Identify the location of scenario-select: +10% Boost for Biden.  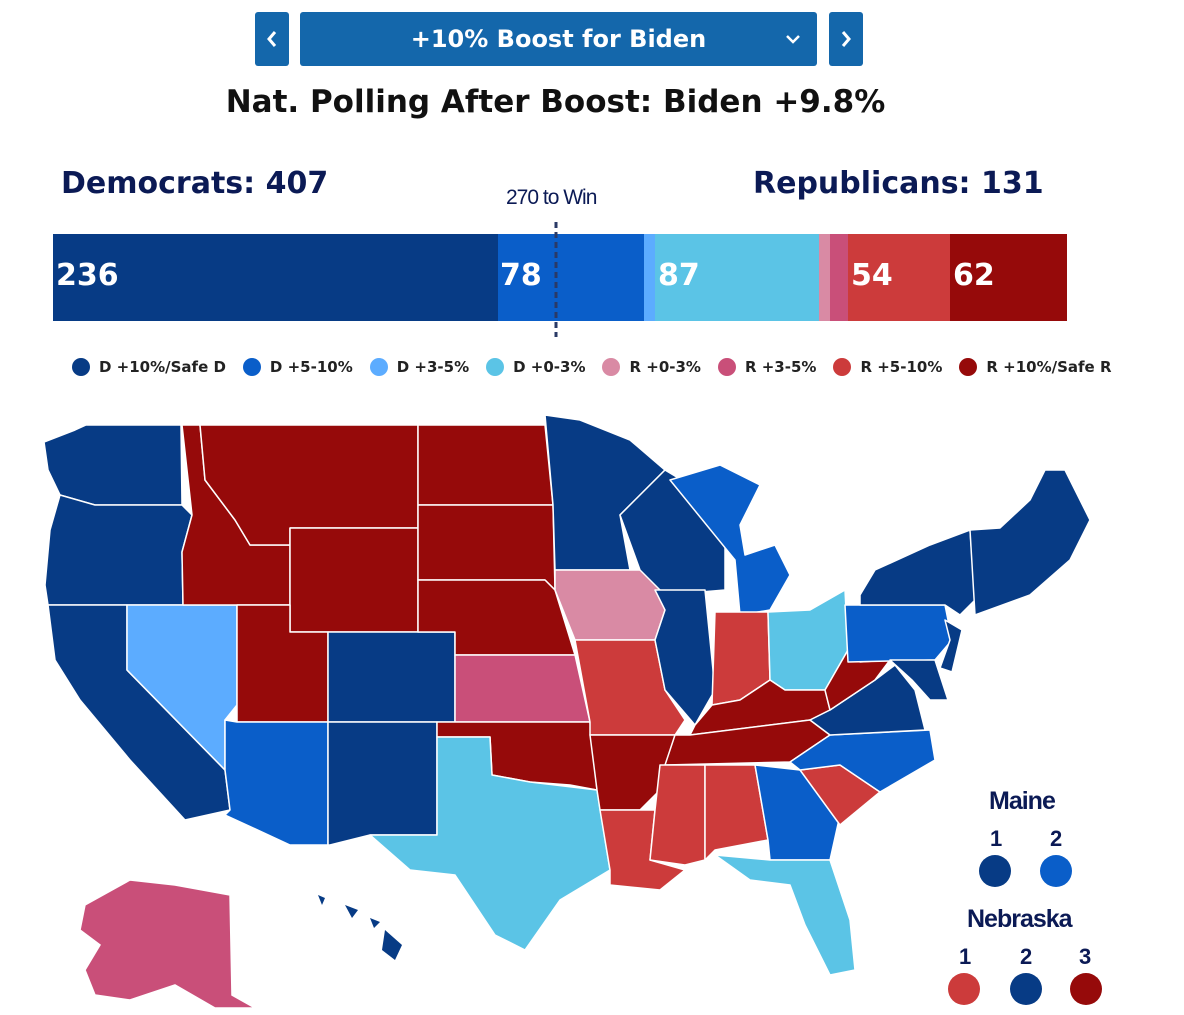
(558, 39).